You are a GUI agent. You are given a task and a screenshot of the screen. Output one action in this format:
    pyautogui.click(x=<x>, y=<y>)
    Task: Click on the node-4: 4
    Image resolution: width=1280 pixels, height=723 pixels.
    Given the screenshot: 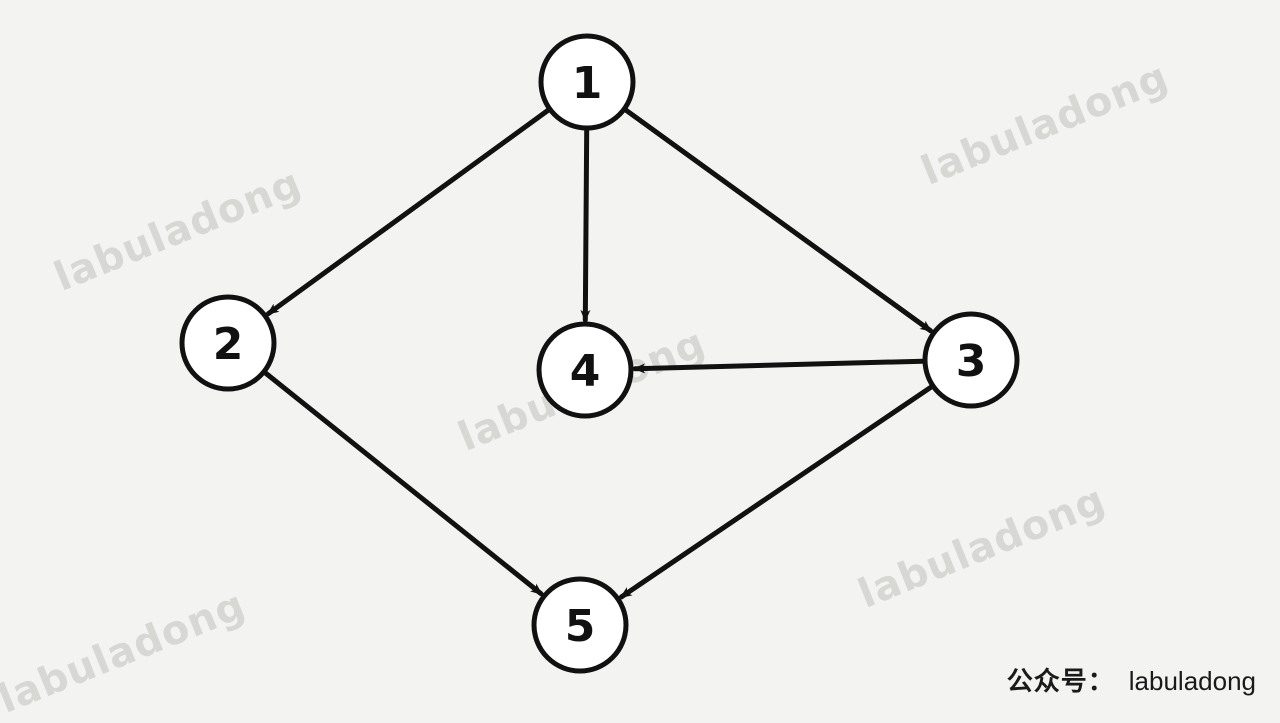 What is the action you would take?
    pyautogui.click(x=585, y=370)
    